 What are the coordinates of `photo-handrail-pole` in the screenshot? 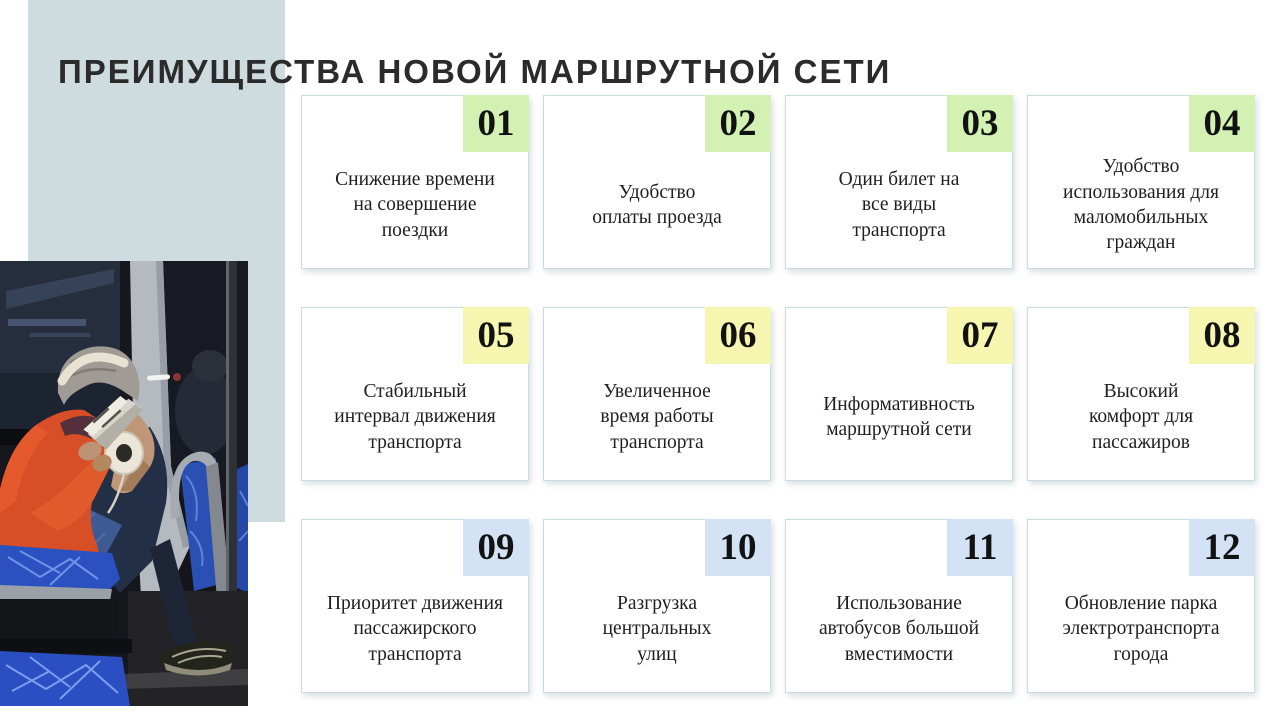 It's located at (237, 483).